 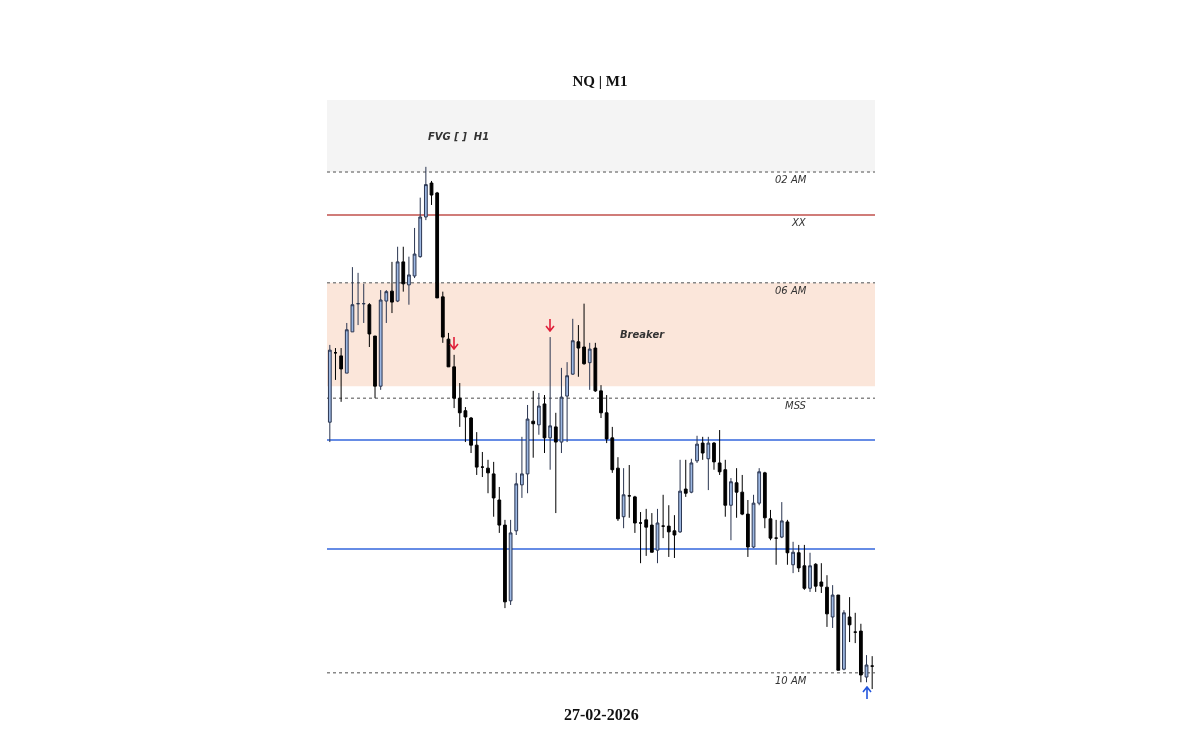 I want to click on chart-title: NQ | M1, so click(x=600, y=80).